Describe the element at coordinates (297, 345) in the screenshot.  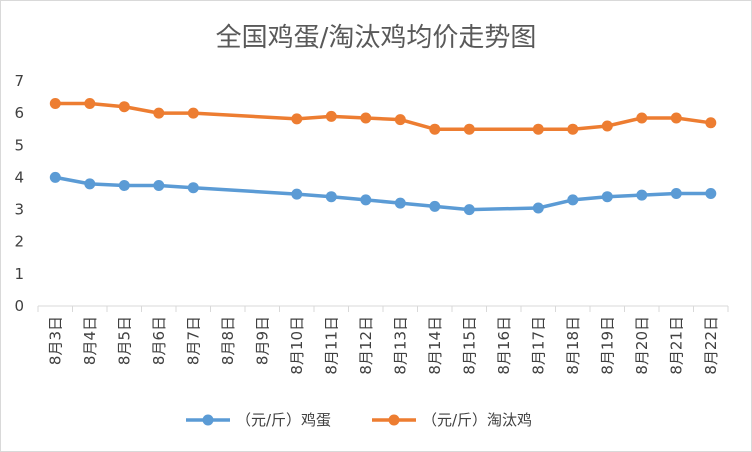
I see `x-tick-label: 8月10日` at that location.